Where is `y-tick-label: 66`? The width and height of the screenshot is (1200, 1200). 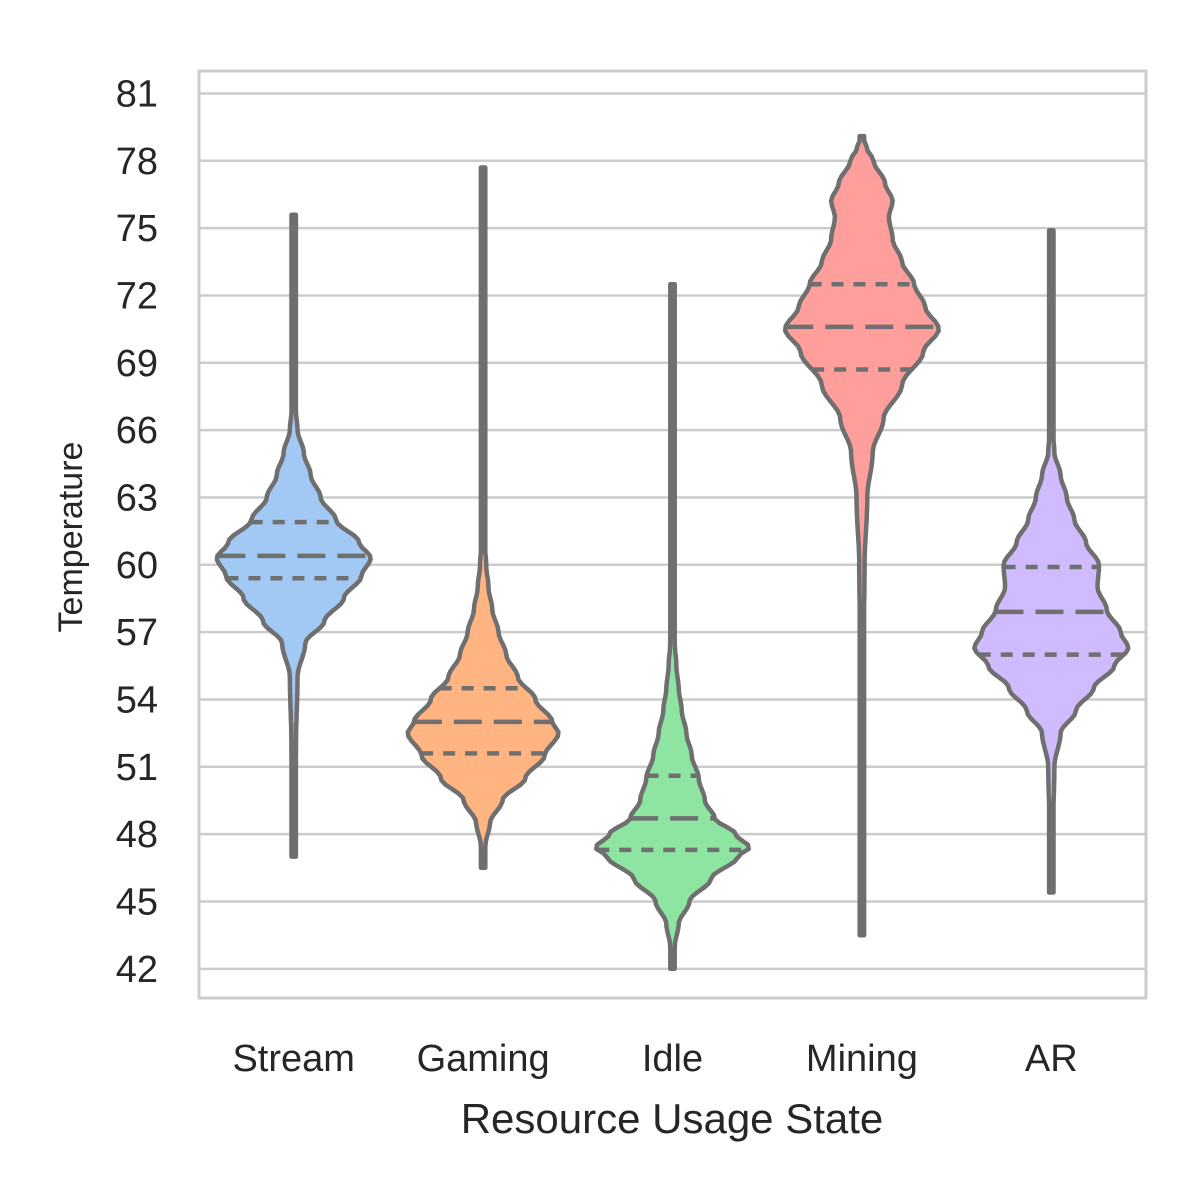 y-tick-label: 66 is located at coordinates (137, 431).